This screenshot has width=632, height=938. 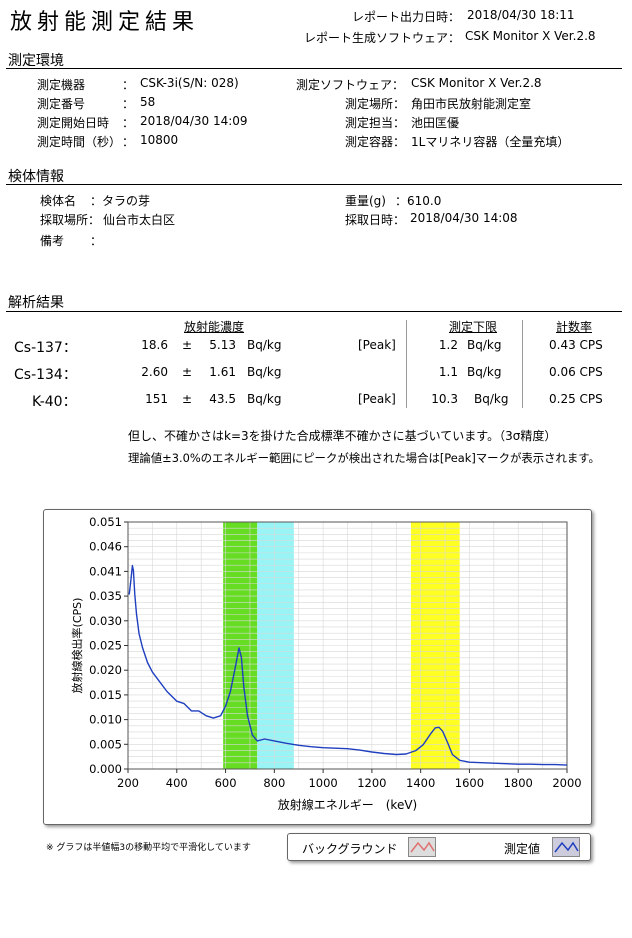 What do you see at coordinates (375, 142) in the screenshot?
I see `container-label: 測定容器：` at bounding box center [375, 142].